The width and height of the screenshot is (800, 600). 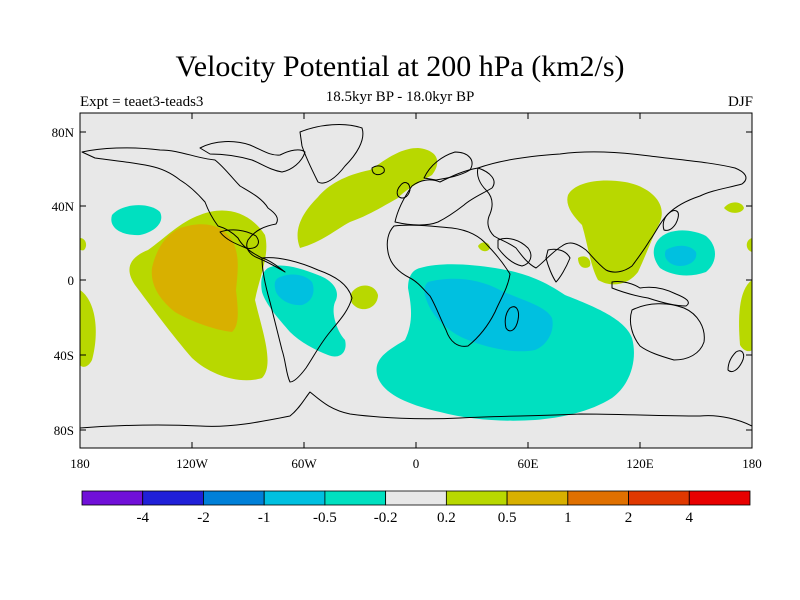 I want to click on anomaly-pos-east-pacific-core, so click(x=194, y=278).